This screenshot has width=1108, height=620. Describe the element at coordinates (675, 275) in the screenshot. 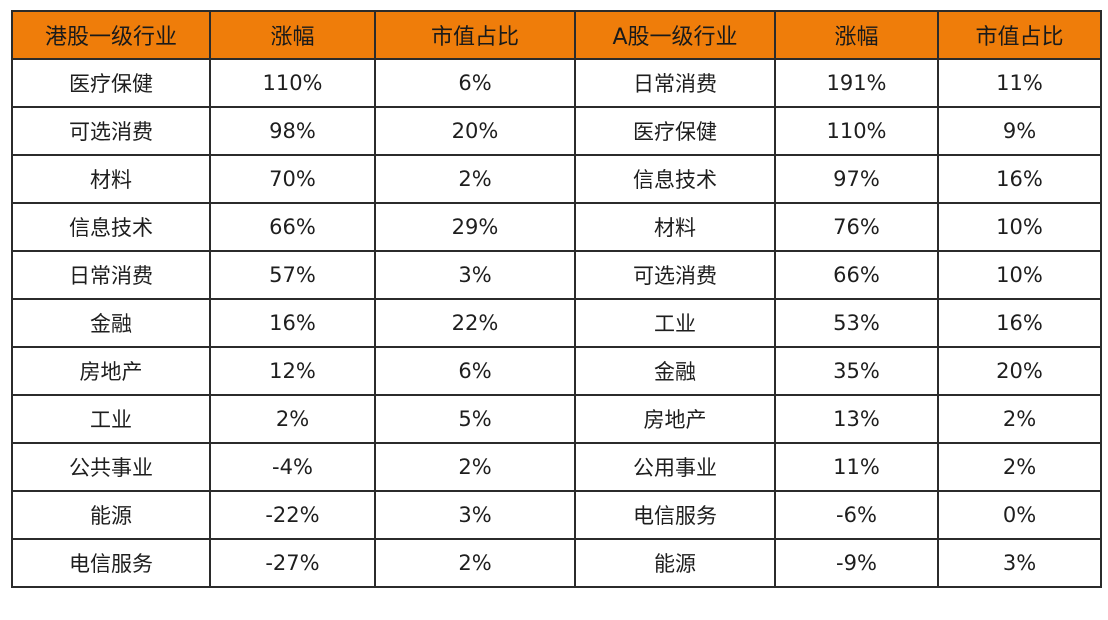

I see `cell-a-industry: 可选消费` at that location.